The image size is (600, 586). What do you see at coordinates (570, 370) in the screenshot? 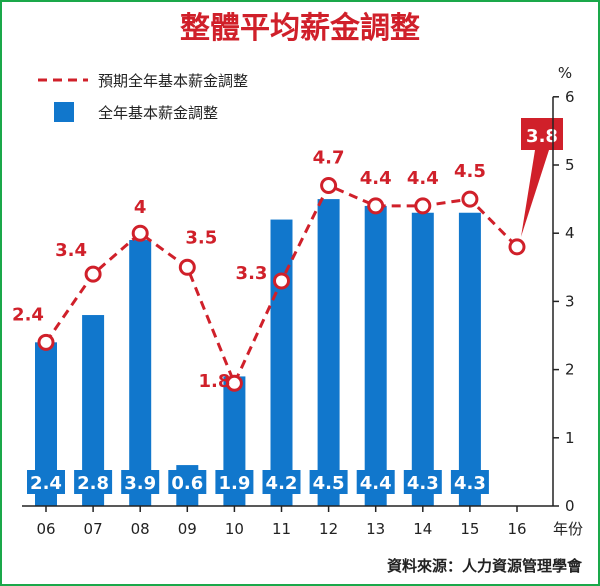
I see `y-tick-label-2: 2` at bounding box center [570, 370].